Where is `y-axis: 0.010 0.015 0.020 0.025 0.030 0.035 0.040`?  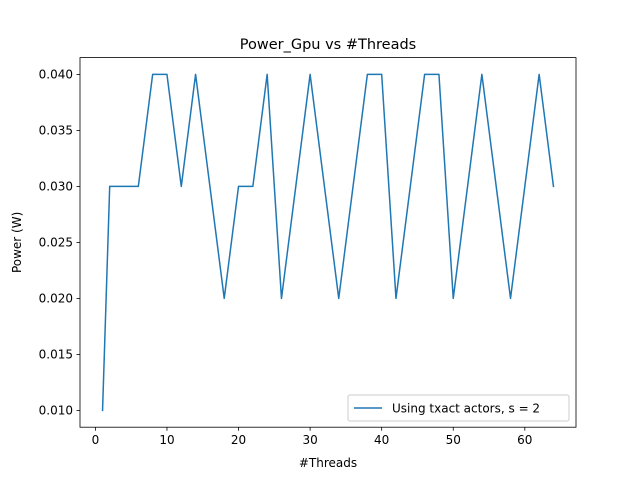
y-axis: 0.010 0.015 0.020 0.025 0.030 0.035 0.040 is located at coordinates (59, 243).